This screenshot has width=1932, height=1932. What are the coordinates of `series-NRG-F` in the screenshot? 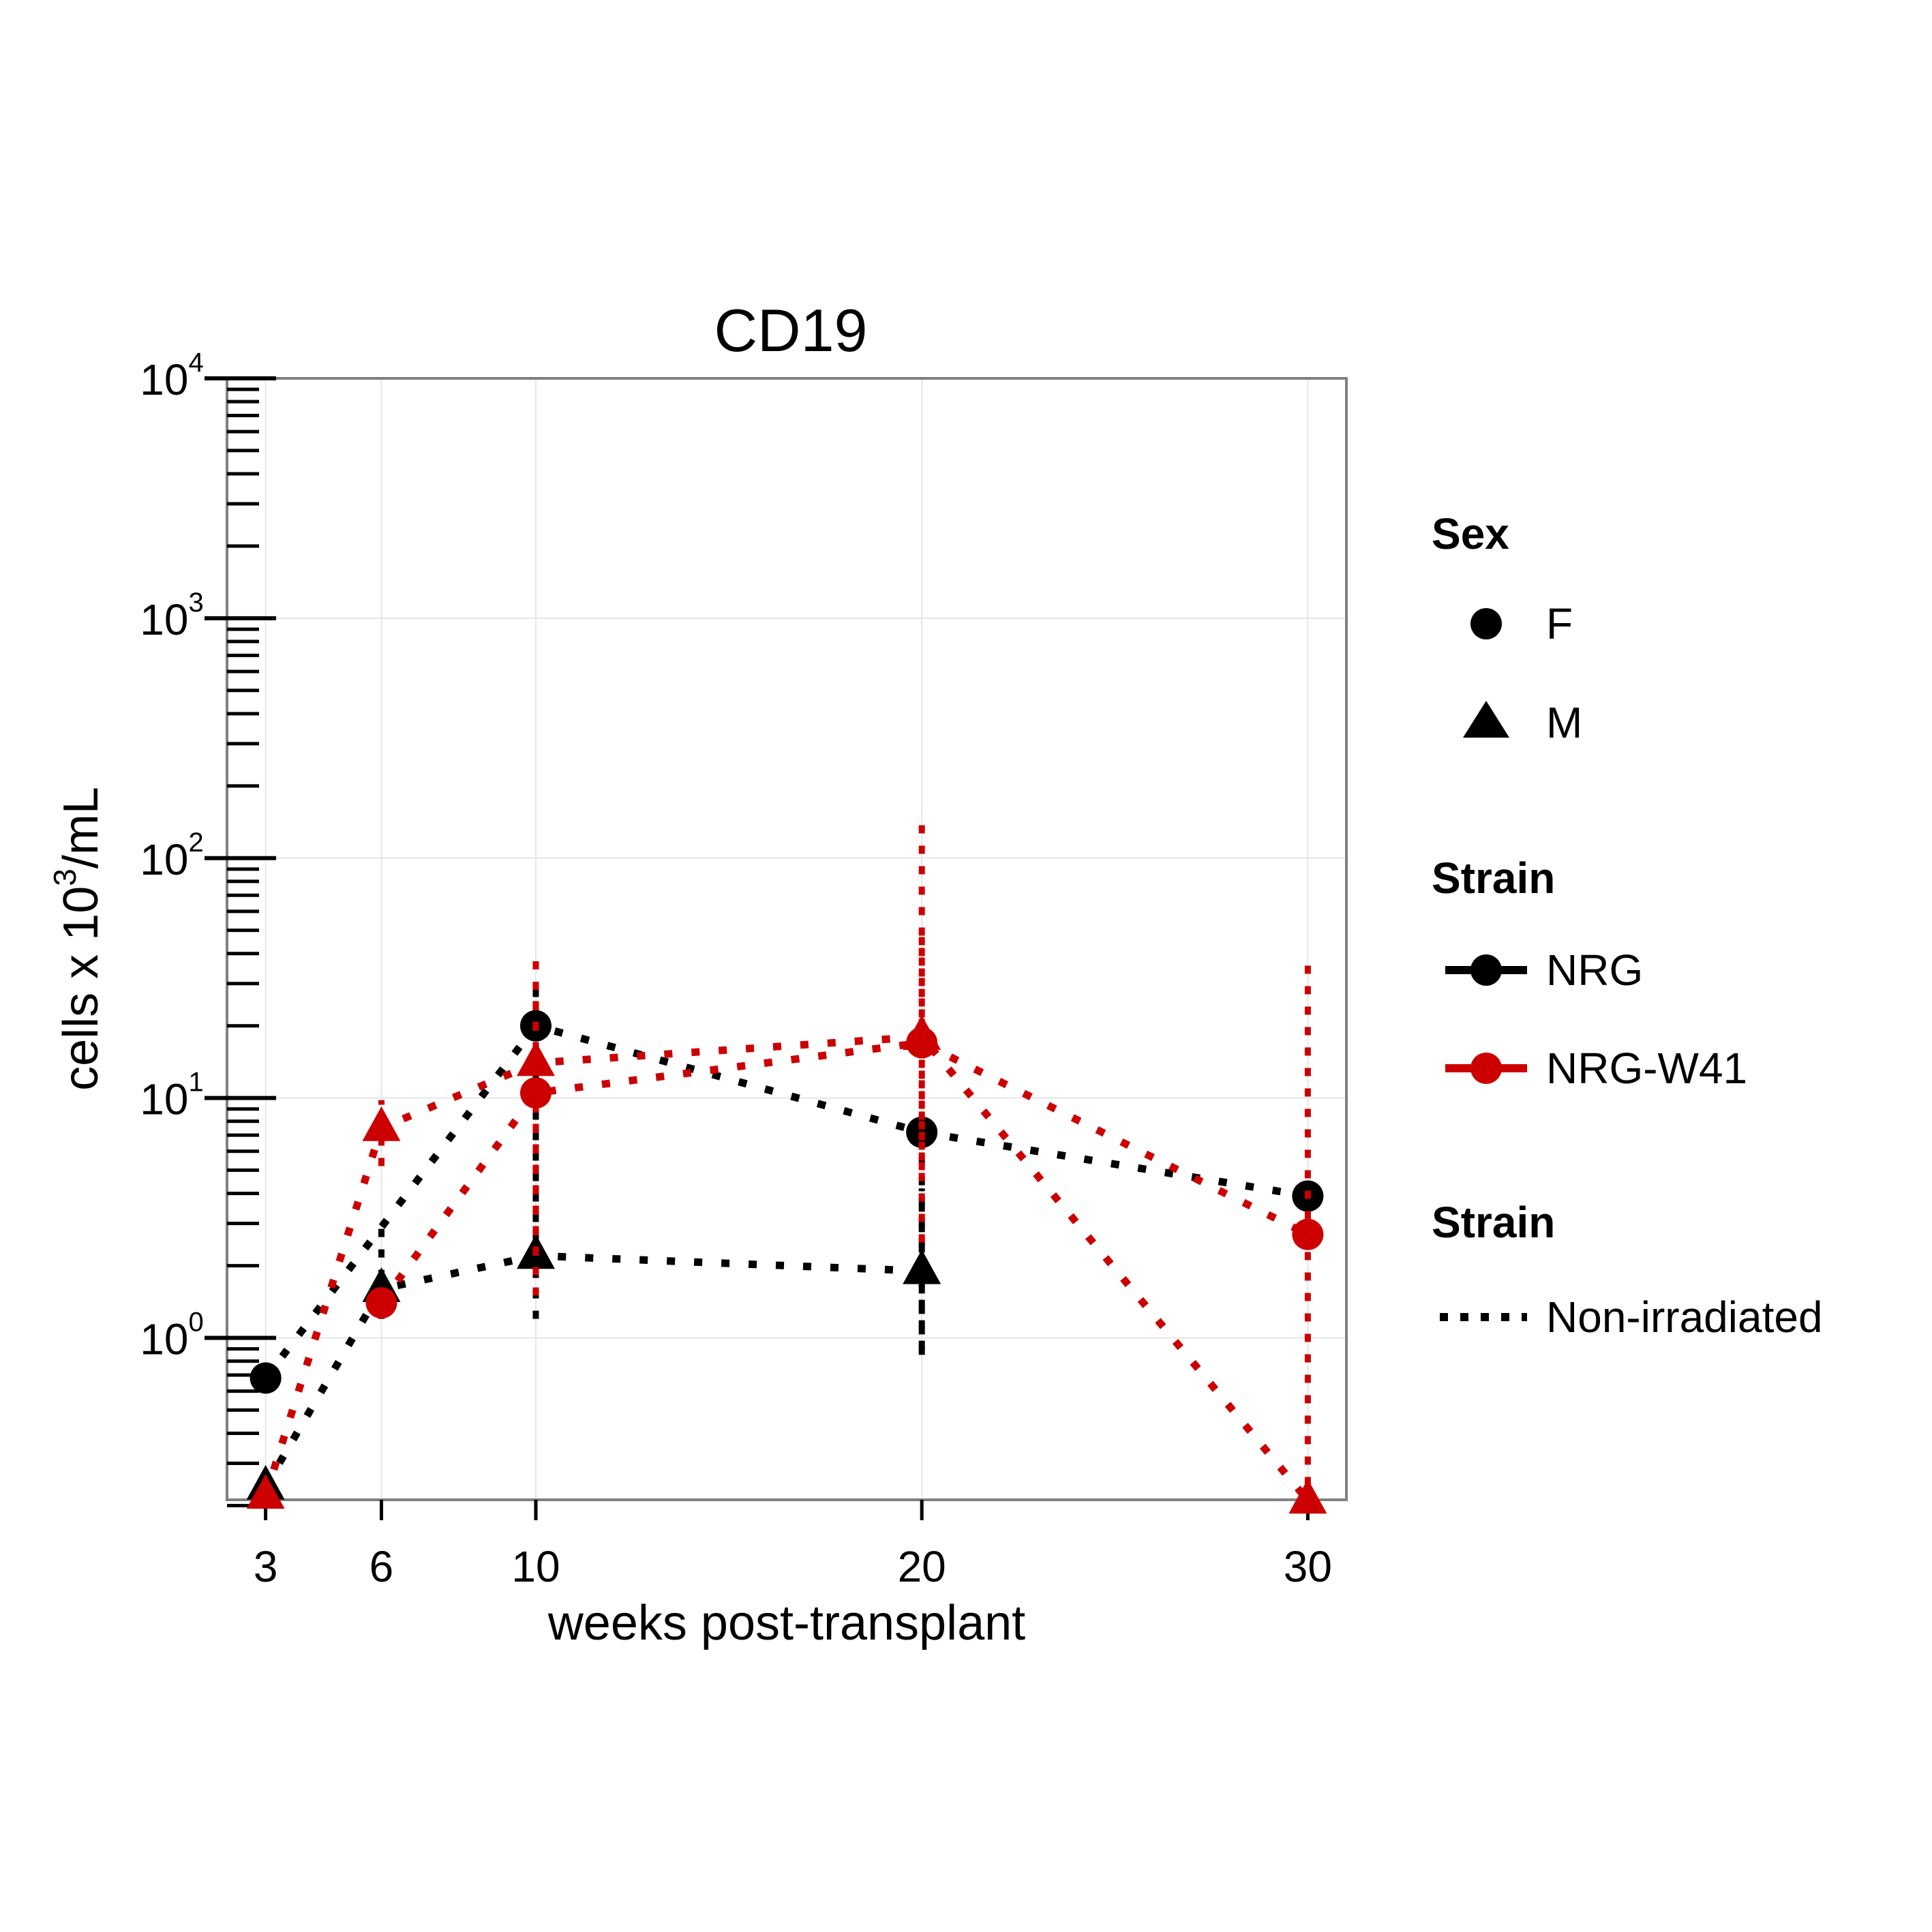 It's located at (787, 1189).